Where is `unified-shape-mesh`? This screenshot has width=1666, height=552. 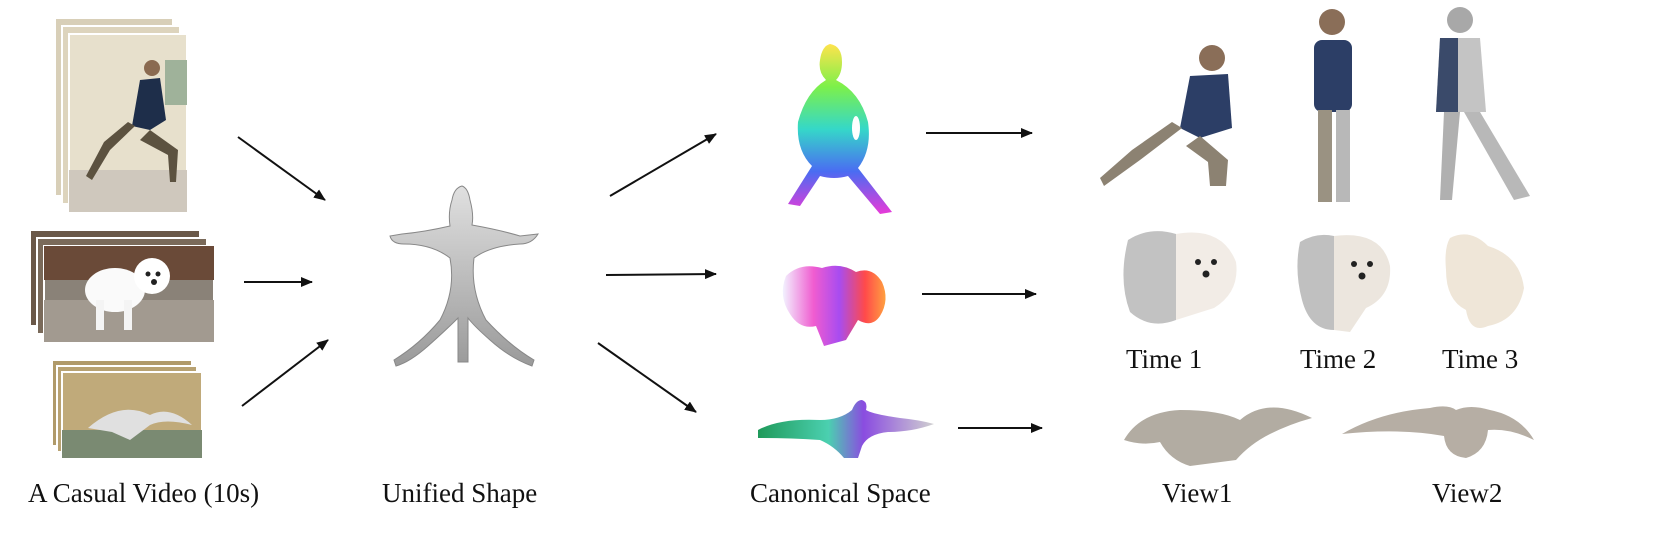
unified-shape-mesh is located at coordinates (464, 276).